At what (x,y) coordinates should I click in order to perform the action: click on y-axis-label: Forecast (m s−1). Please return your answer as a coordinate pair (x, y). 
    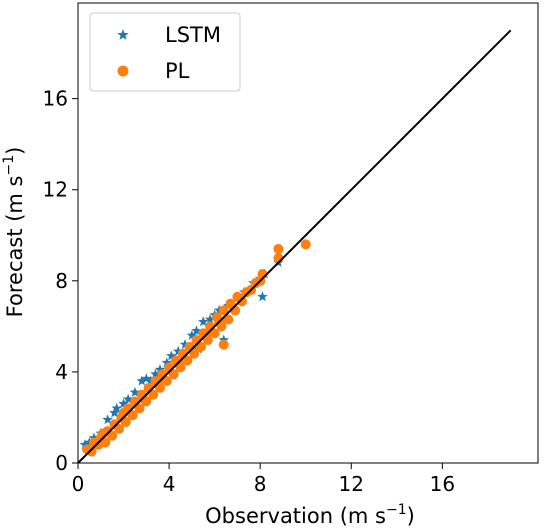
    Looking at the image, I should click on (14, 232).